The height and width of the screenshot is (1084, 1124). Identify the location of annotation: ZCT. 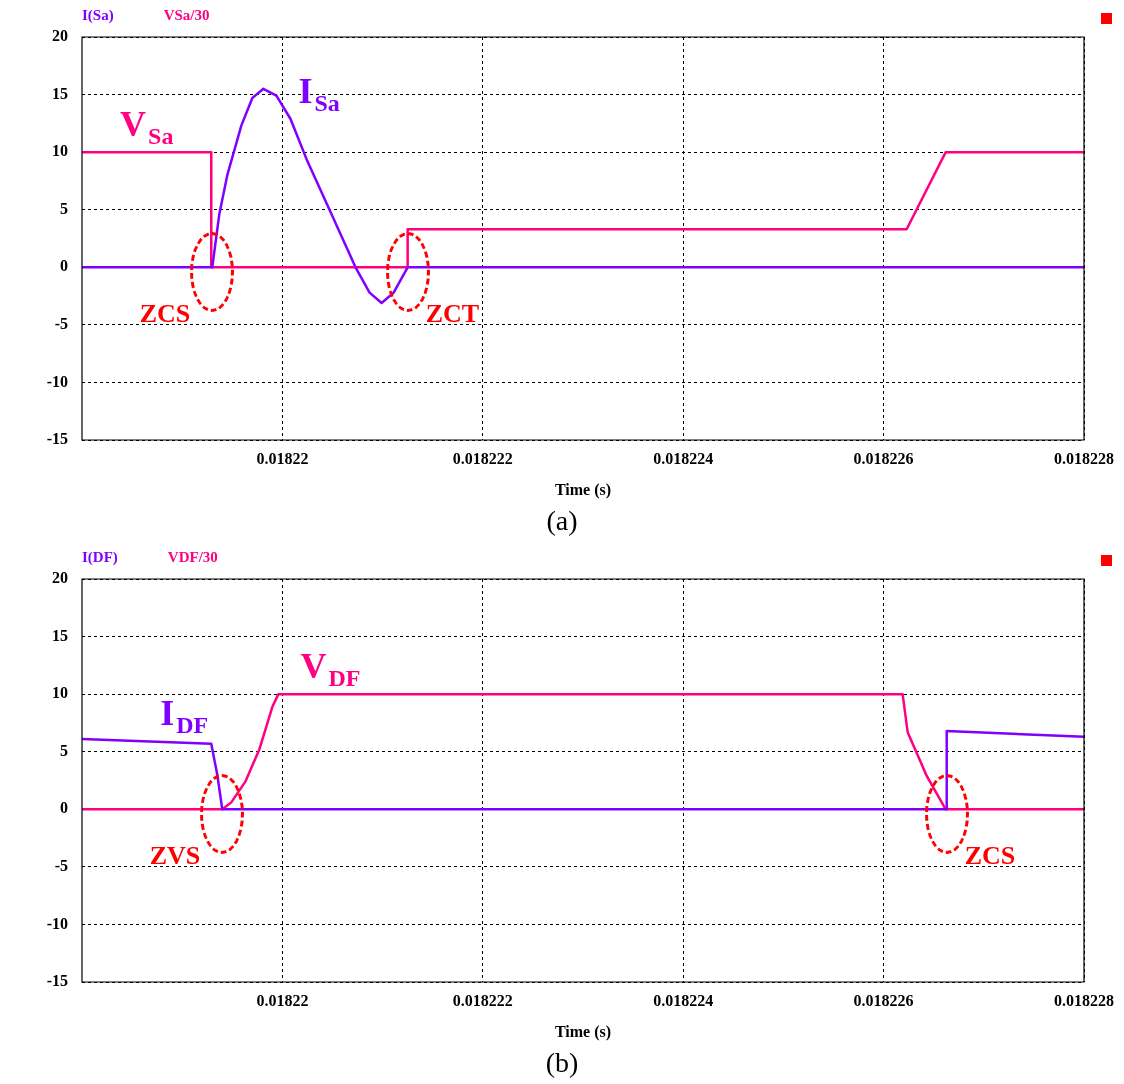
(452, 314).